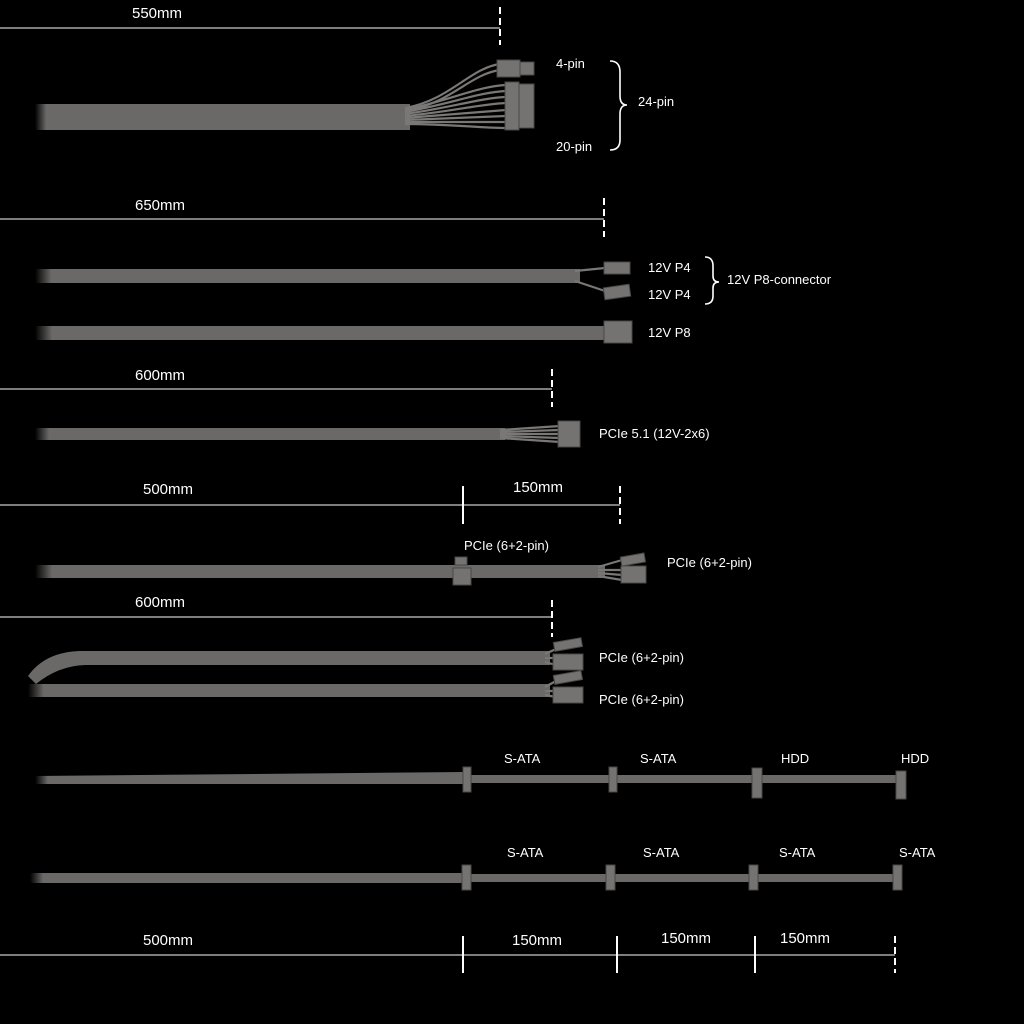 This screenshot has width=1024, height=1024. I want to click on end-2pin-connector, so click(633, 559).